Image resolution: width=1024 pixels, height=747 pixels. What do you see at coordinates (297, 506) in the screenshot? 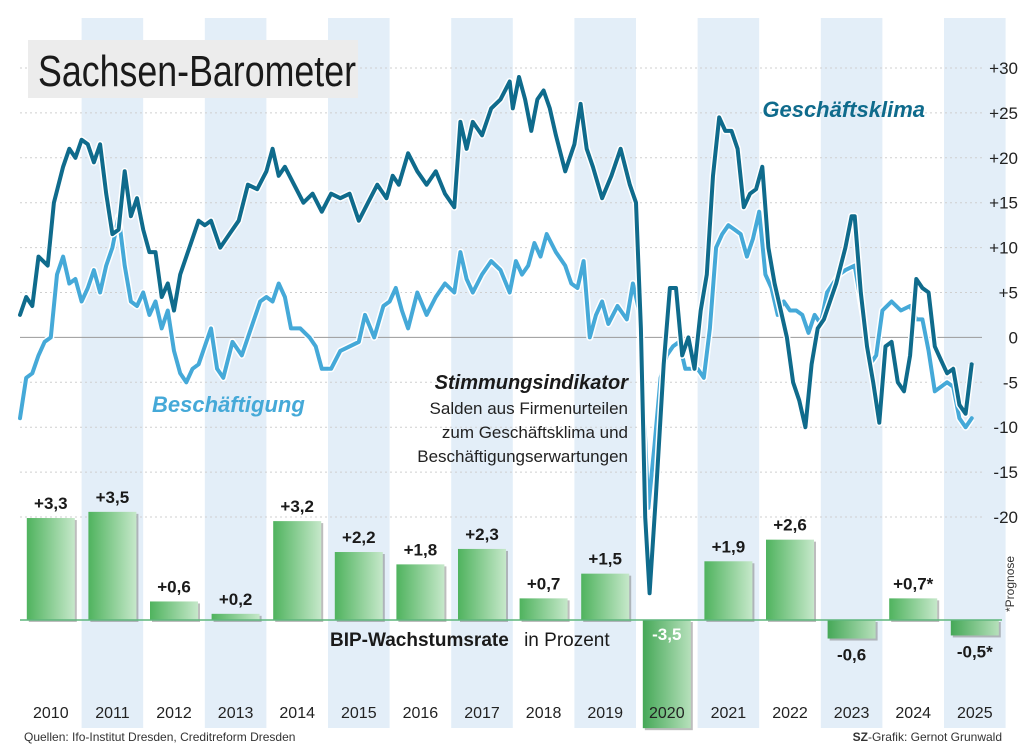
I see `bar-label-2014: +3,2` at bounding box center [297, 506].